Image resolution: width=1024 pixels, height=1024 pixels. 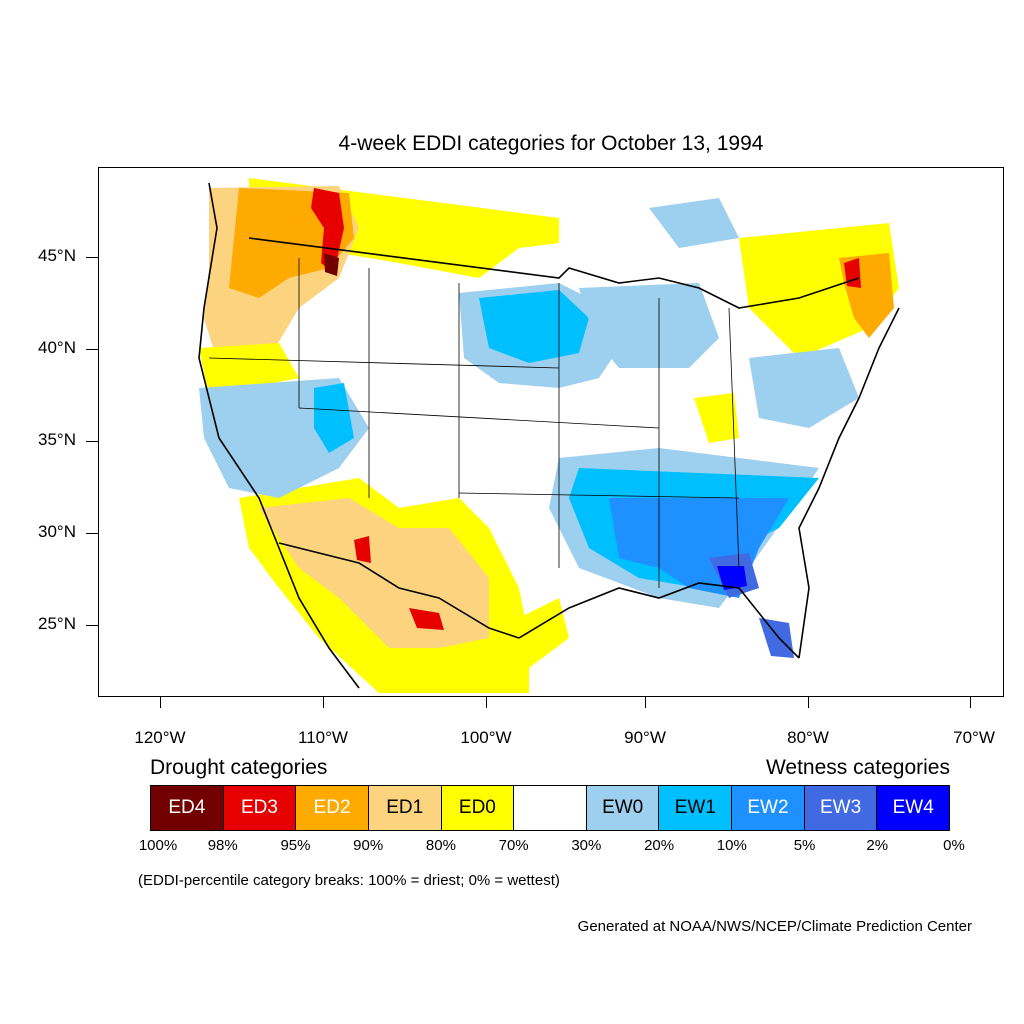 I want to click on region-ed0-tx, so click(x=534, y=633).